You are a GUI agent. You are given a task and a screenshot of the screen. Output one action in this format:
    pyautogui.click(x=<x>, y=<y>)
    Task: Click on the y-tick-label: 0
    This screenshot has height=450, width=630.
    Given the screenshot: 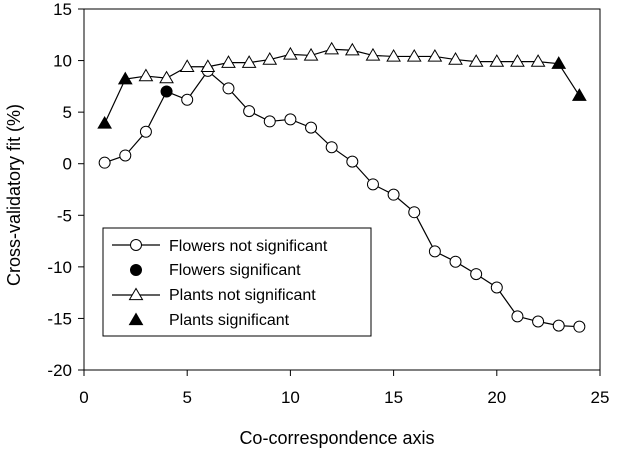 What is the action you would take?
    pyautogui.click(x=67, y=164)
    